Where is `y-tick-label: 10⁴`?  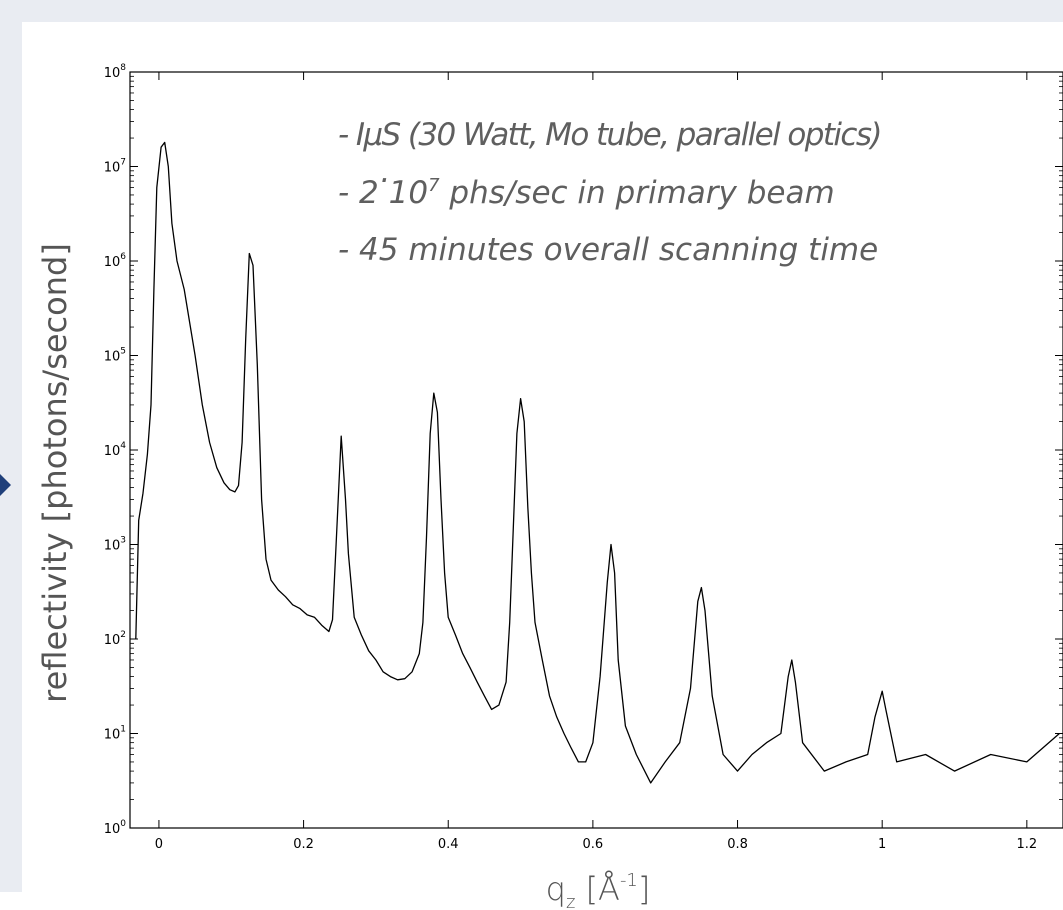
y-tick-label: 10⁴ is located at coordinates (115, 450).